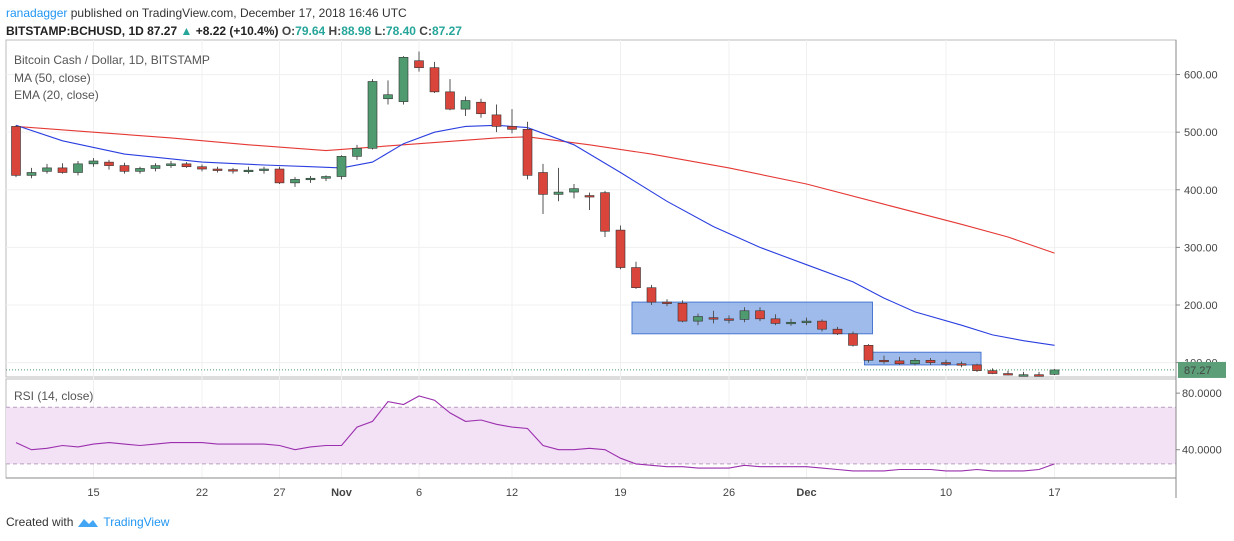  What do you see at coordinates (136, 522) in the screenshot?
I see `footer-brand: TradingView` at bounding box center [136, 522].